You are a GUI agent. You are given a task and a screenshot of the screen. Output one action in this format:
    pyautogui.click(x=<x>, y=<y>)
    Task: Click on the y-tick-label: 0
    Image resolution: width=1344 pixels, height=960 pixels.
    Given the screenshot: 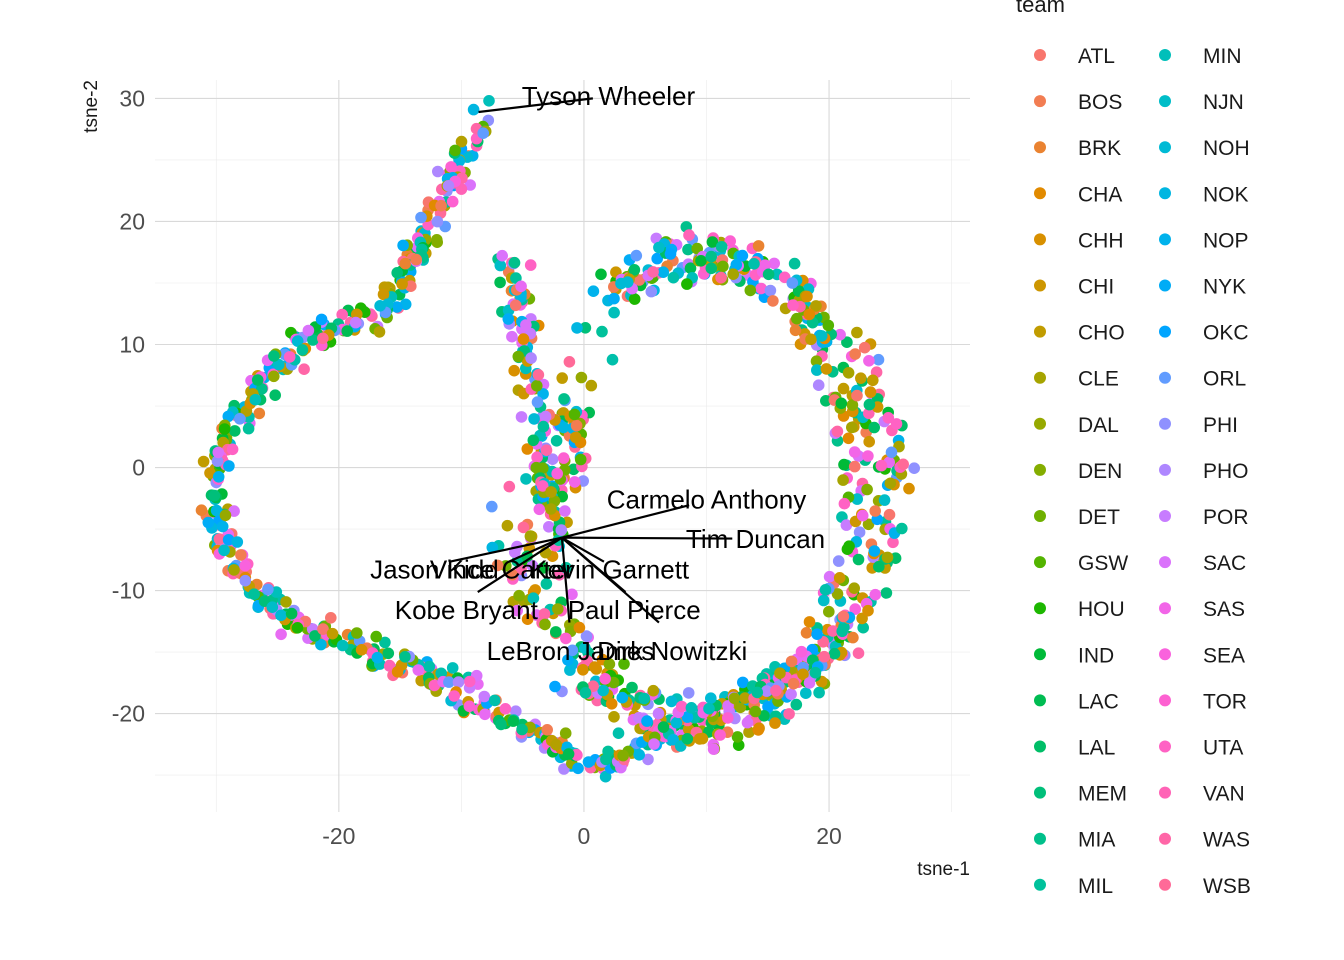 What is the action you would take?
    pyautogui.click(x=138, y=468)
    